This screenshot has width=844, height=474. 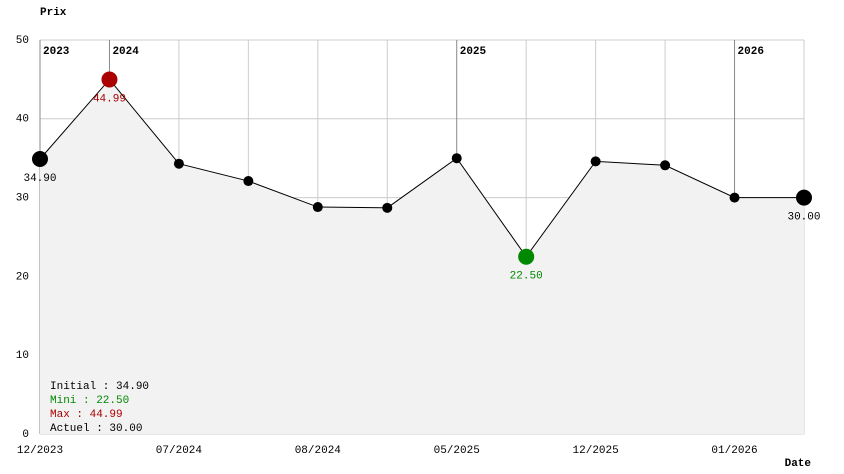 What do you see at coordinates (89, 401) in the screenshot?
I see `summary-line: Mini : 22.50` at bounding box center [89, 401].